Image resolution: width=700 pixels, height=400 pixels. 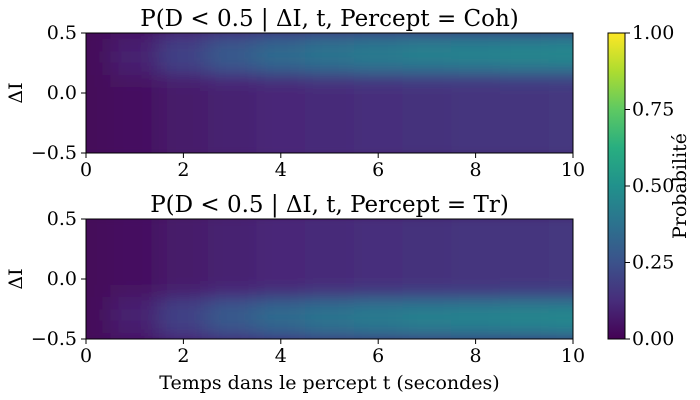 I want to click on y-tick-label: 0.0, so click(x=62, y=279).